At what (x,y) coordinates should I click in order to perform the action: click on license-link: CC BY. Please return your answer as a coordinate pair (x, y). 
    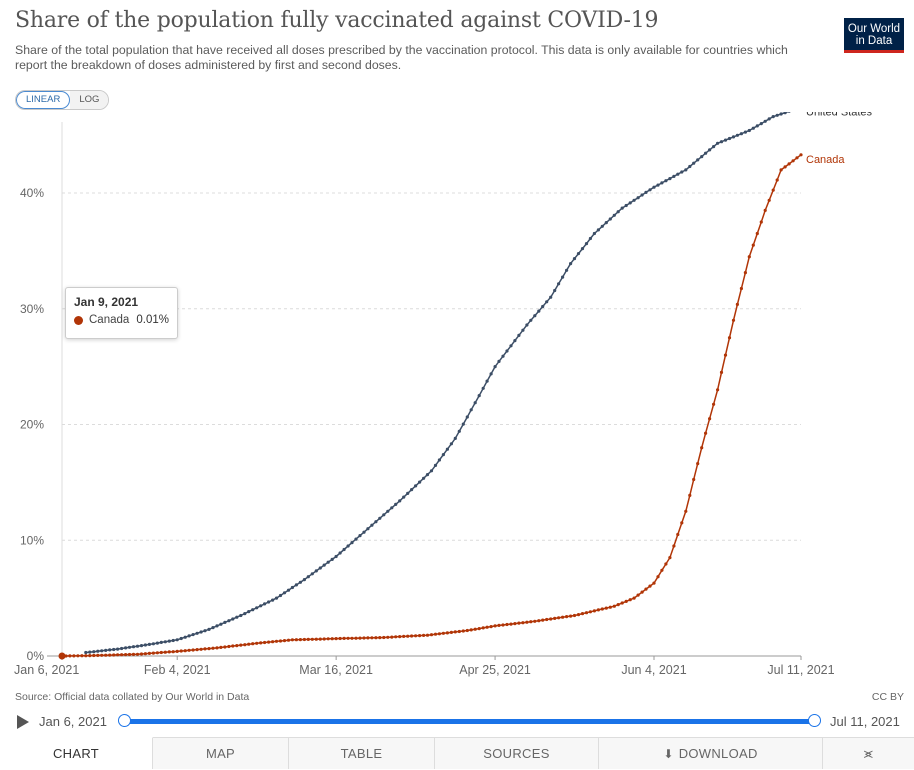
    Looking at the image, I should click on (887, 697).